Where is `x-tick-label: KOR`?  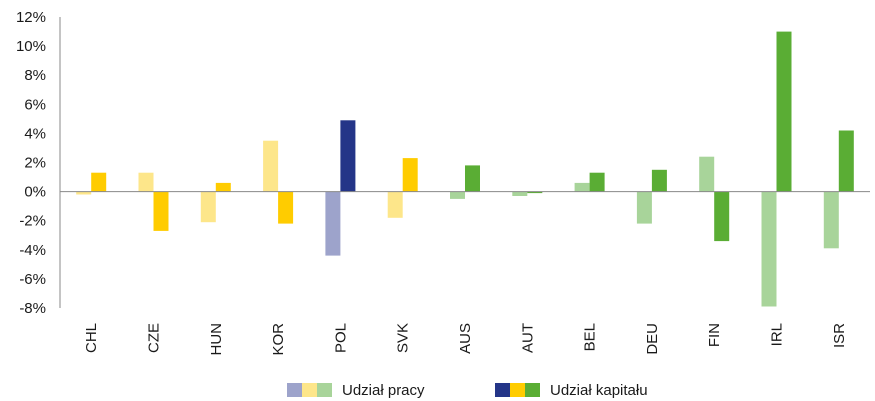
x-tick-label: KOR is located at coordinates (278, 339).